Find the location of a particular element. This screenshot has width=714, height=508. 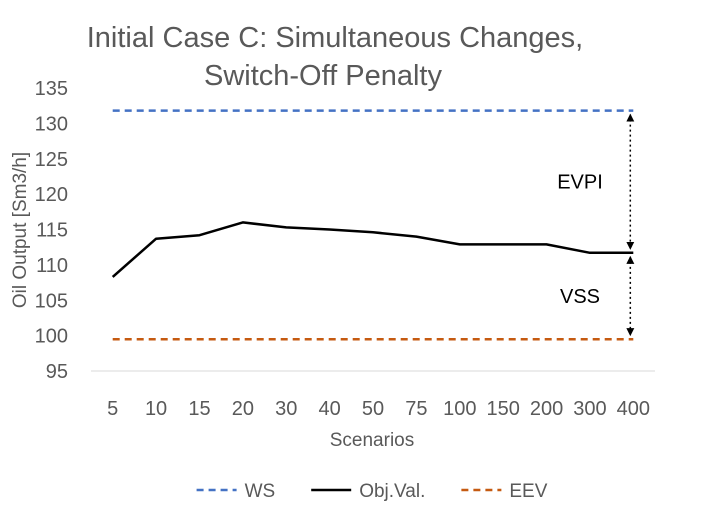

legend-label: Obj.Val. is located at coordinates (392, 491).